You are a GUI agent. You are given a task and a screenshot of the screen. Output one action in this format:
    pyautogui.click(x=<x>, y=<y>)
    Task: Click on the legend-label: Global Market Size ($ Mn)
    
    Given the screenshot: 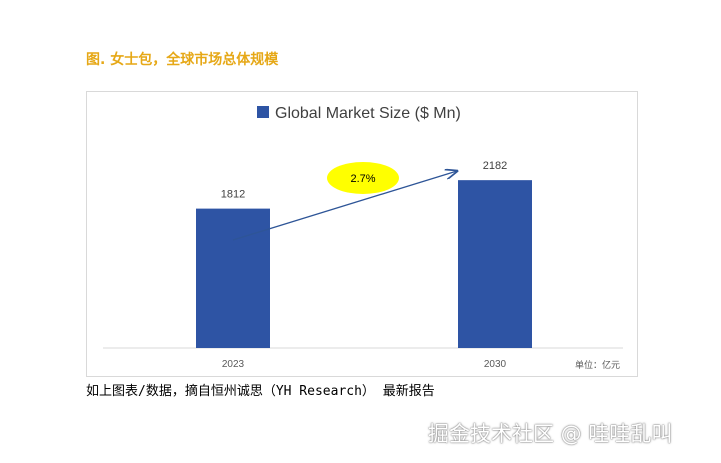 What is the action you would take?
    pyautogui.click(x=368, y=113)
    